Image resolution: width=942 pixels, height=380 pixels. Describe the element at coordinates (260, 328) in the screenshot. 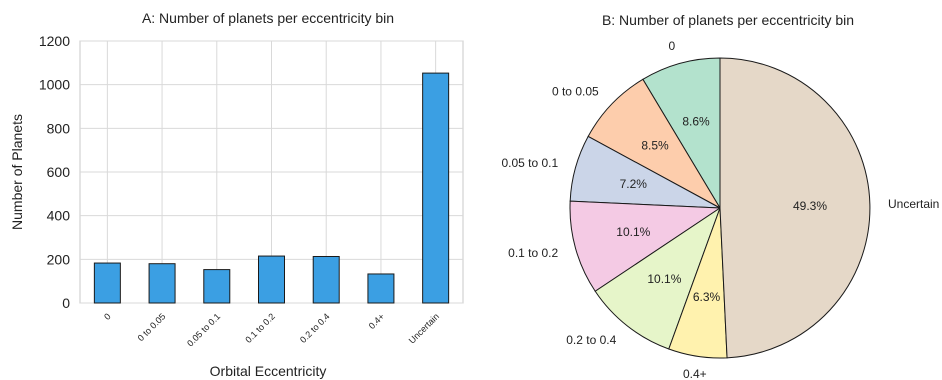

I see `x-tick-label: 0.1 to 0.2` at that location.